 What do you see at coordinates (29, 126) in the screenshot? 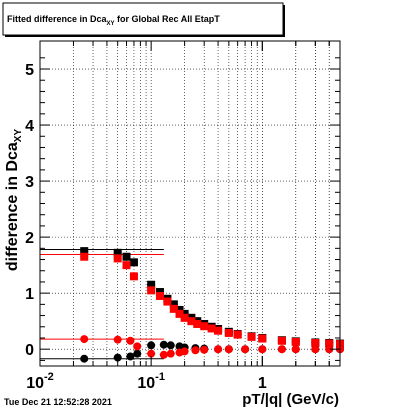
I see `y-tick-label: 4` at bounding box center [29, 126].